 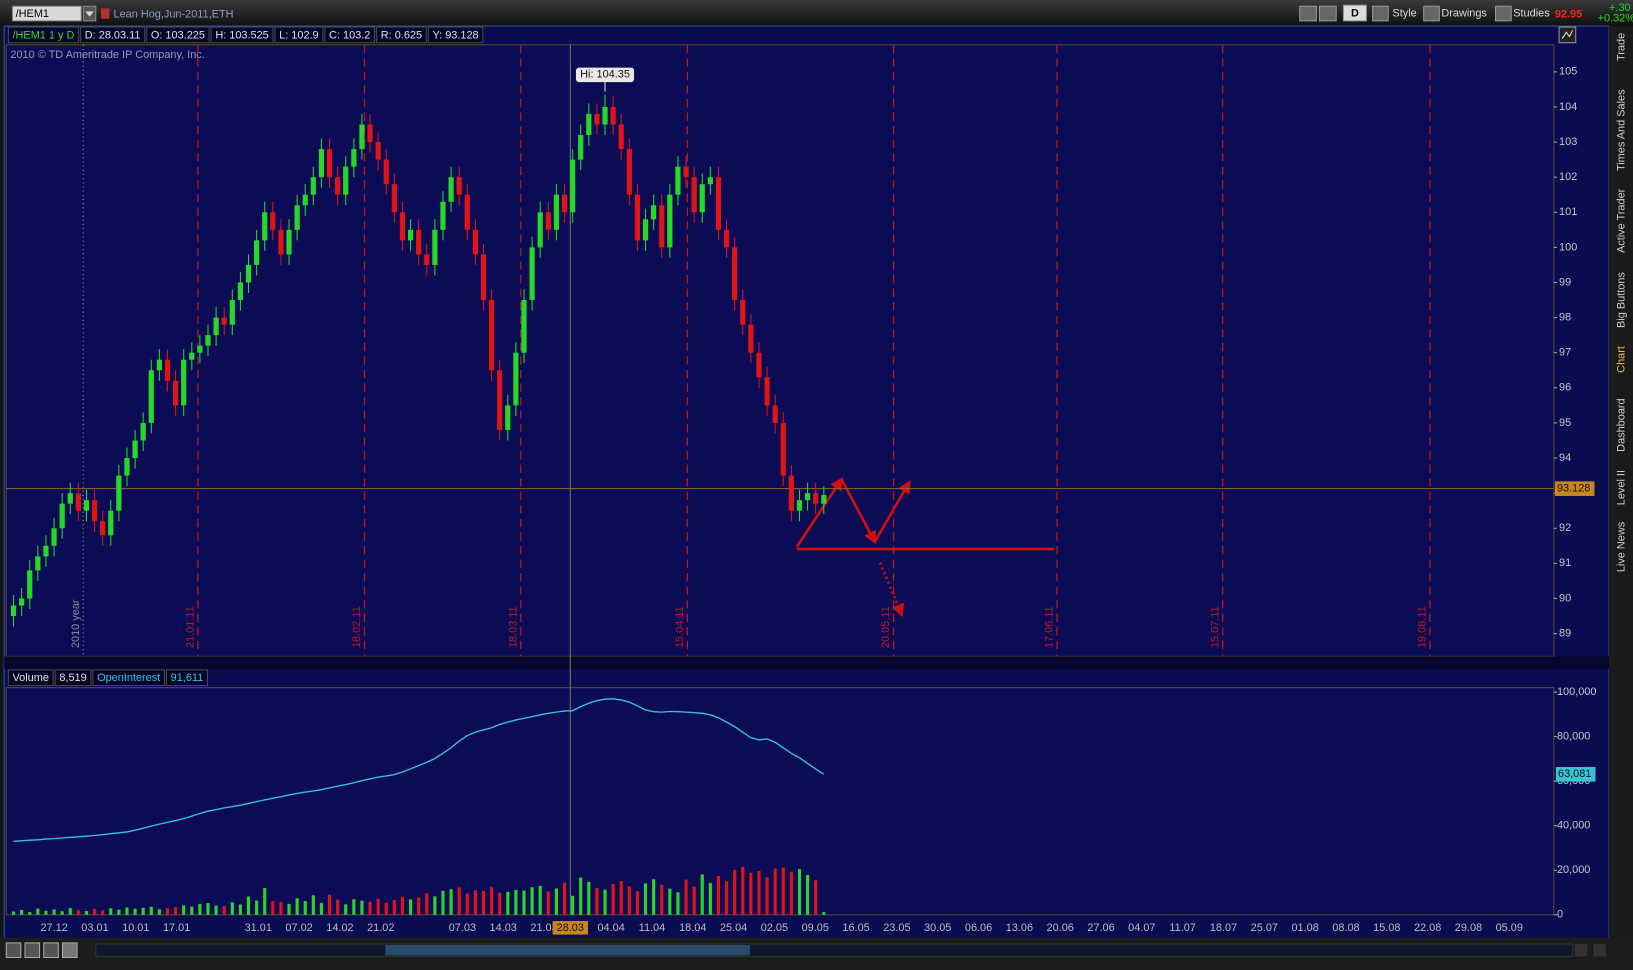 What do you see at coordinates (1568, 72) in the screenshot?
I see `y-tick-label: 105` at bounding box center [1568, 72].